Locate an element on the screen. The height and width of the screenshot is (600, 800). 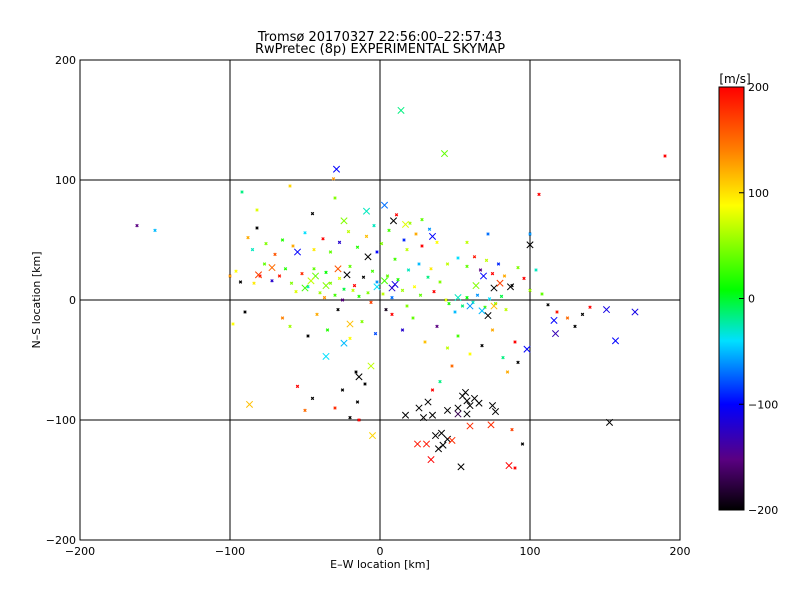
colorbar-tick-label: 0 is located at coordinates (751, 299).